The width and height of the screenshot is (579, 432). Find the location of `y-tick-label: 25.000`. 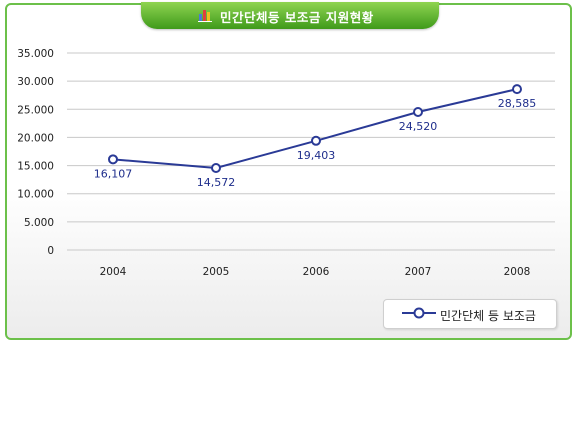

y-tick-label: 25.000 is located at coordinates (35, 110).